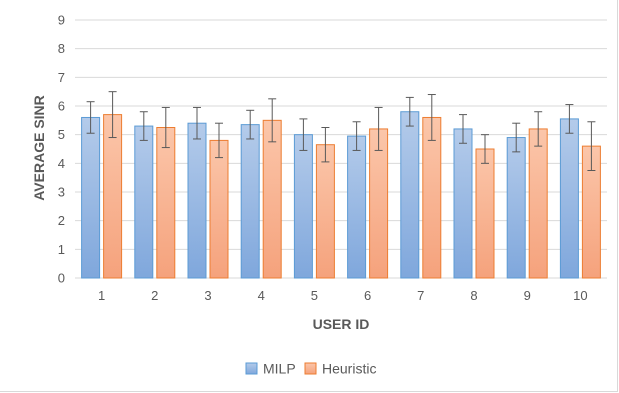  Describe the element at coordinates (349, 369) in the screenshot. I see `legend-label-heuristic: Heuristic` at that location.